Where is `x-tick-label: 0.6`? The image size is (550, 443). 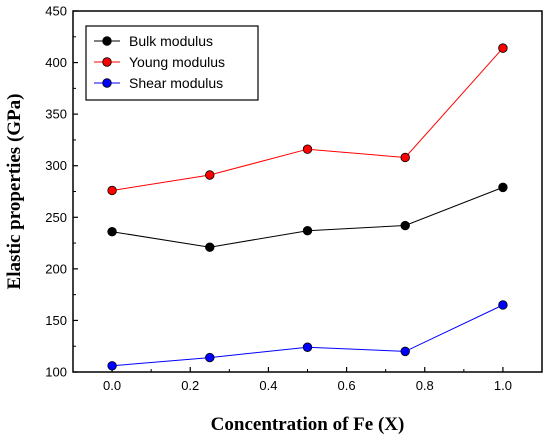 x-tick-label: 0.6 is located at coordinates (347, 385).